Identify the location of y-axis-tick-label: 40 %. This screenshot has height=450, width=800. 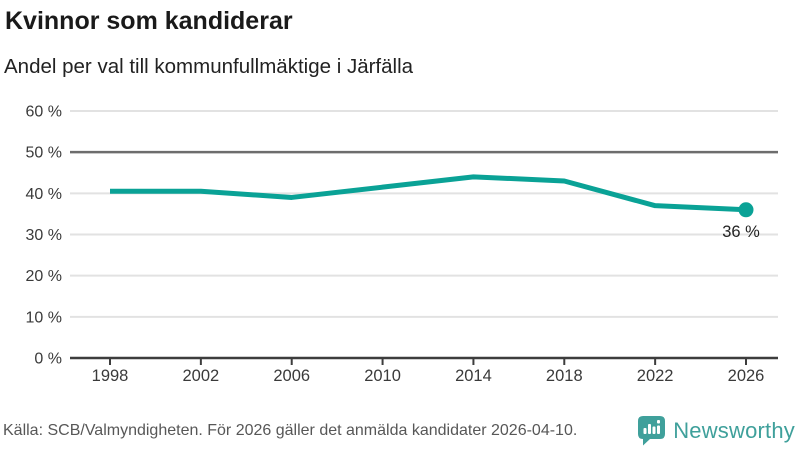
(44, 194).